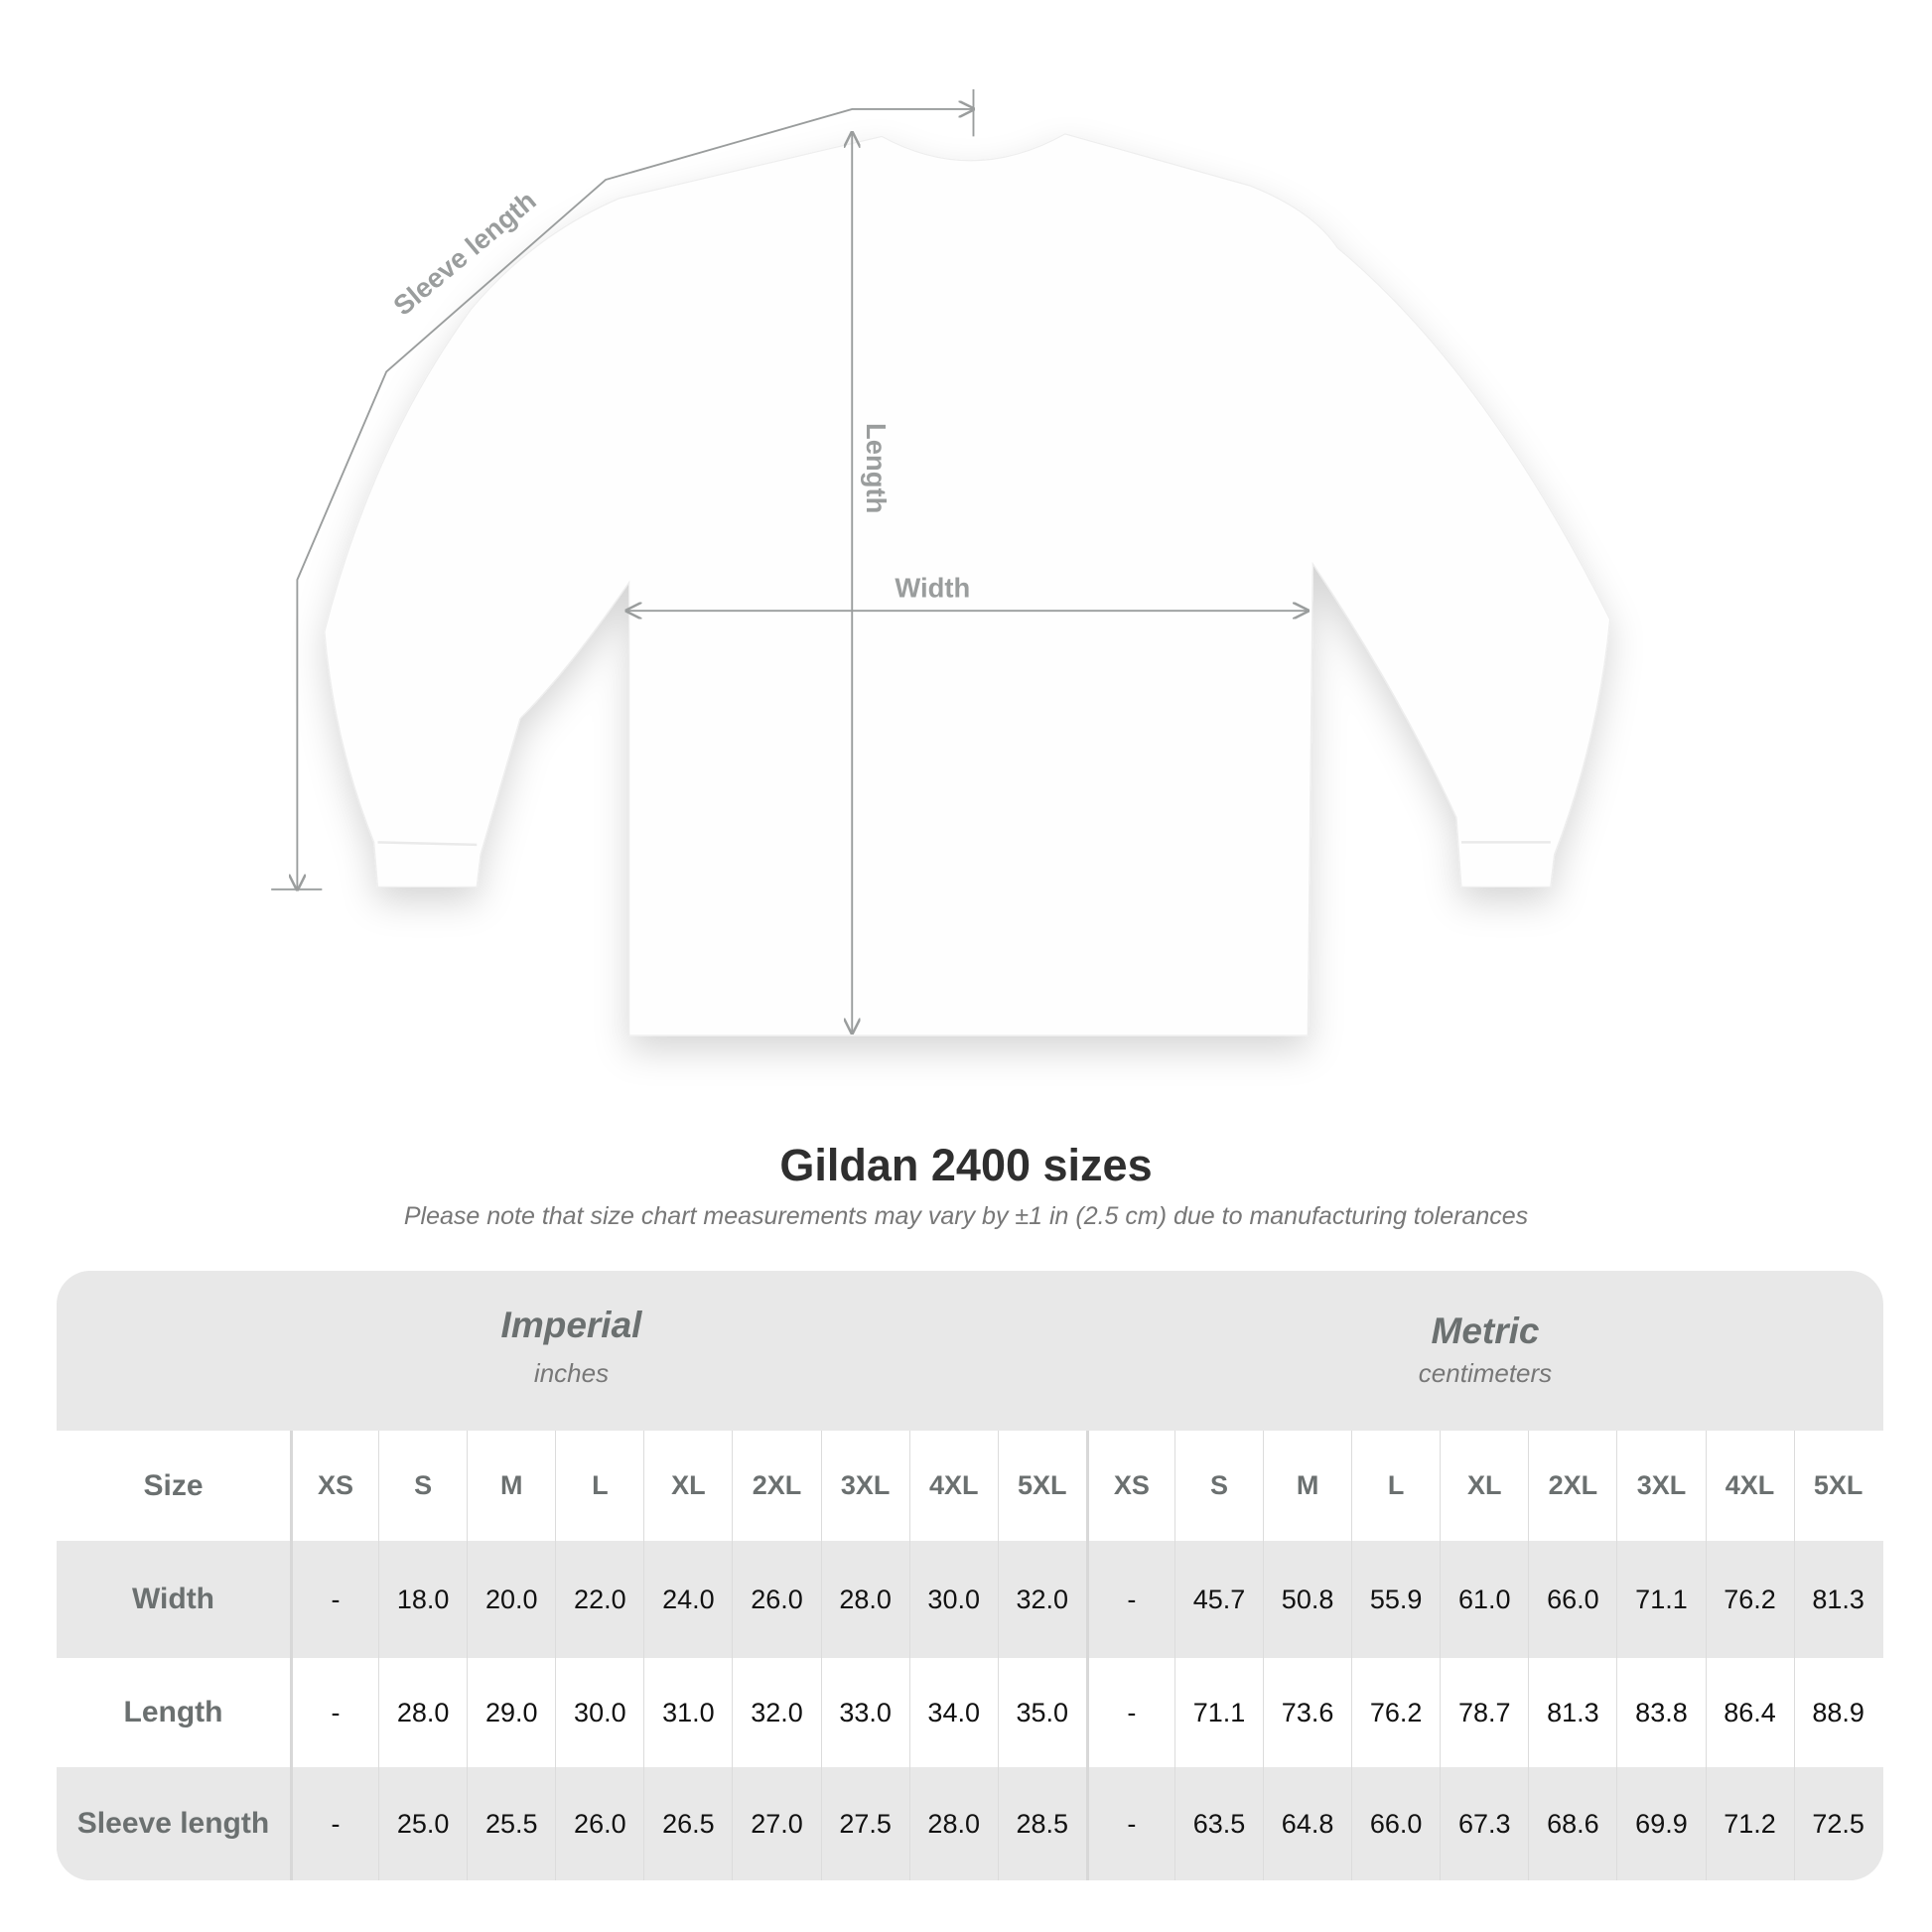  I want to click on metric-value-xl: 78.7, so click(1484, 1713).